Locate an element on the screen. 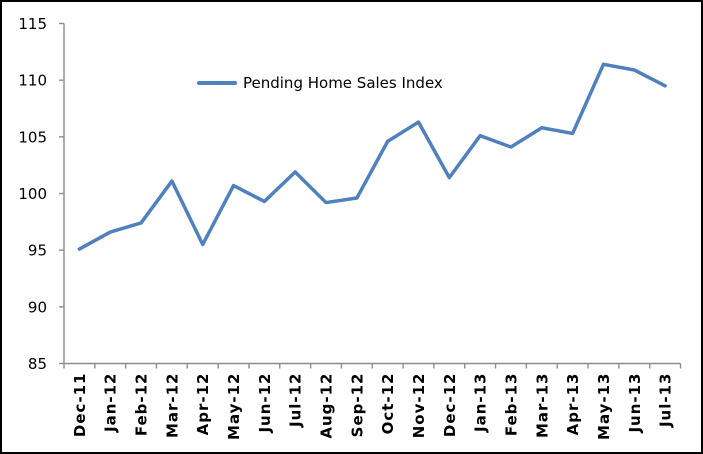 The height and width of the screenshot is (454, 703). legend: Pending Home Sales Index is located at coordinates (320, 83).